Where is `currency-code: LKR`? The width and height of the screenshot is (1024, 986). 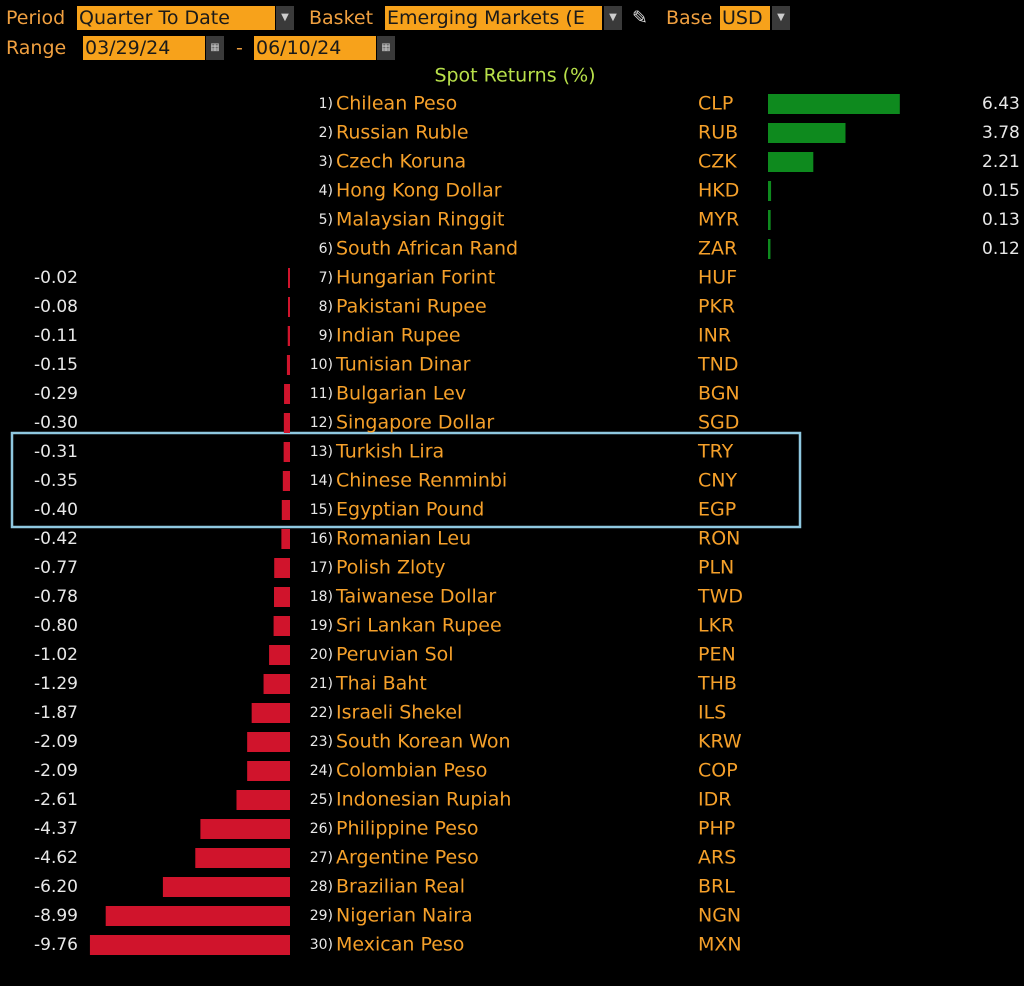 currency-code: LKR is located at coordinates (716, 626).